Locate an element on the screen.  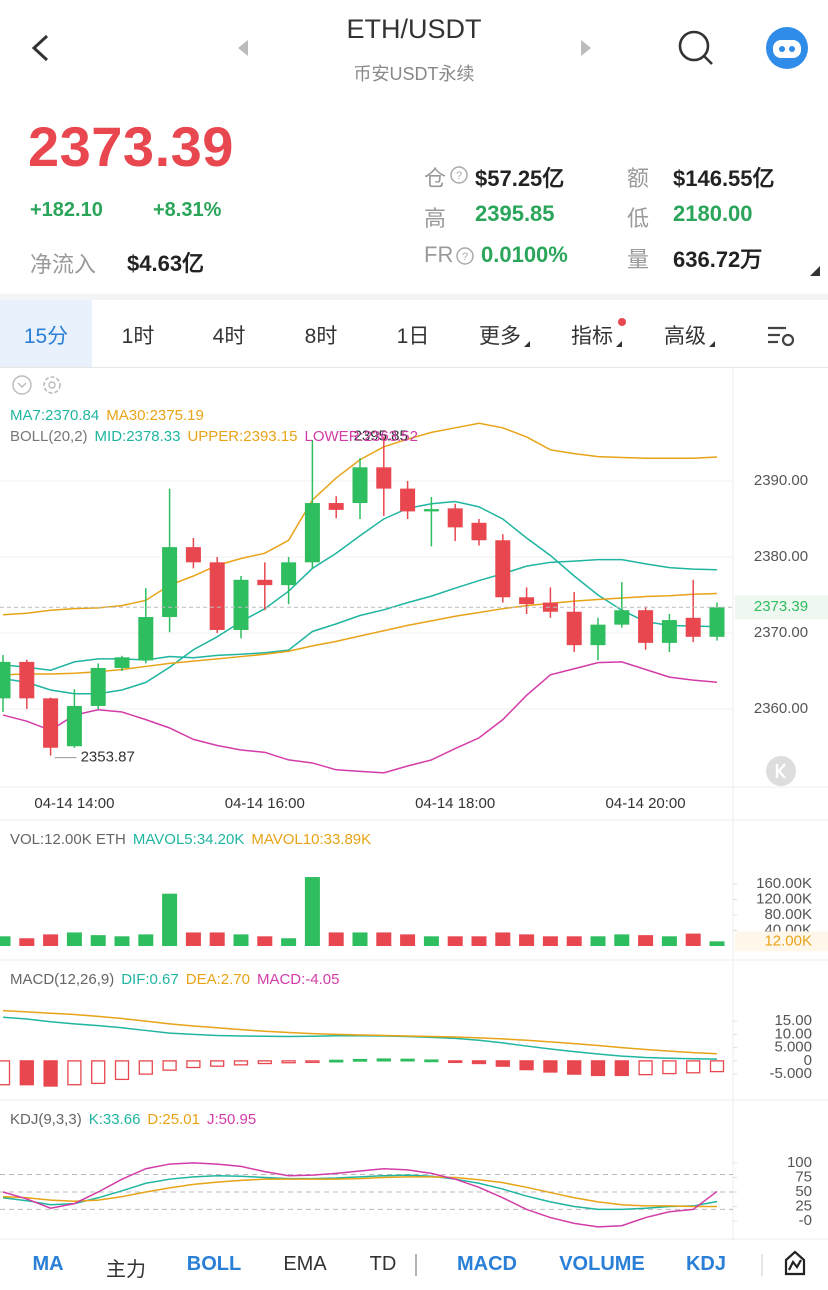
timeframe-tab: 高级 is located at coordinates (689, 335).